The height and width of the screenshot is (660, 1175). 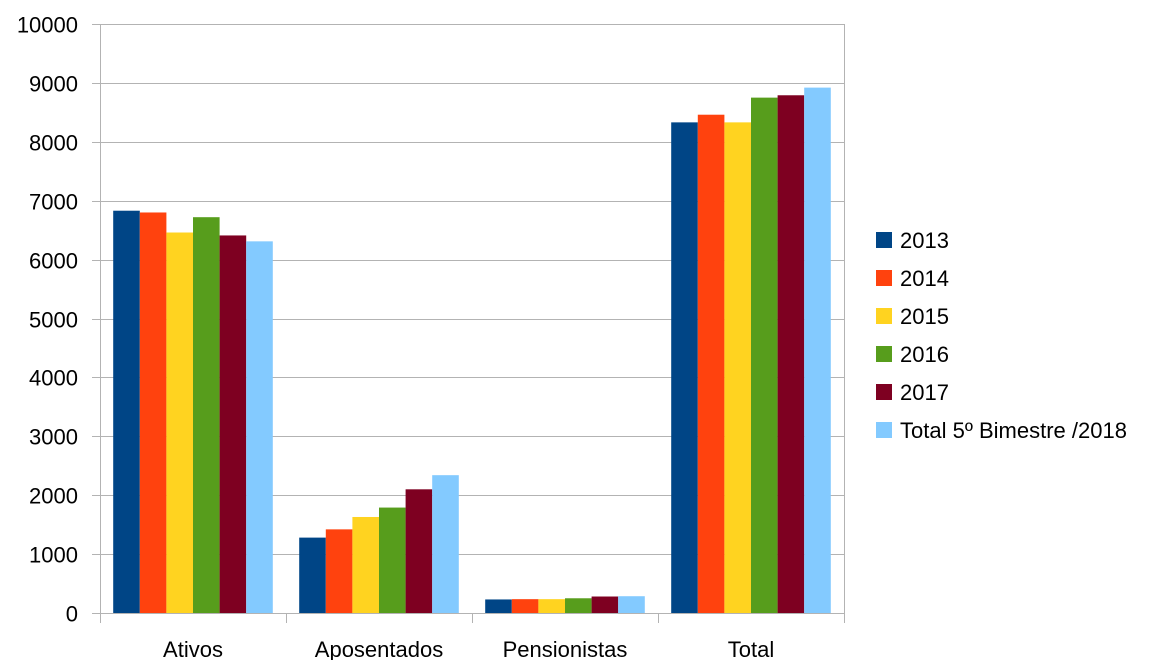 What do you see at coordinates (468, 648) in the screenshot?
I see `category-labels: Ativos Aposentados Pensionistas Total` at bounding box center [468, 648].